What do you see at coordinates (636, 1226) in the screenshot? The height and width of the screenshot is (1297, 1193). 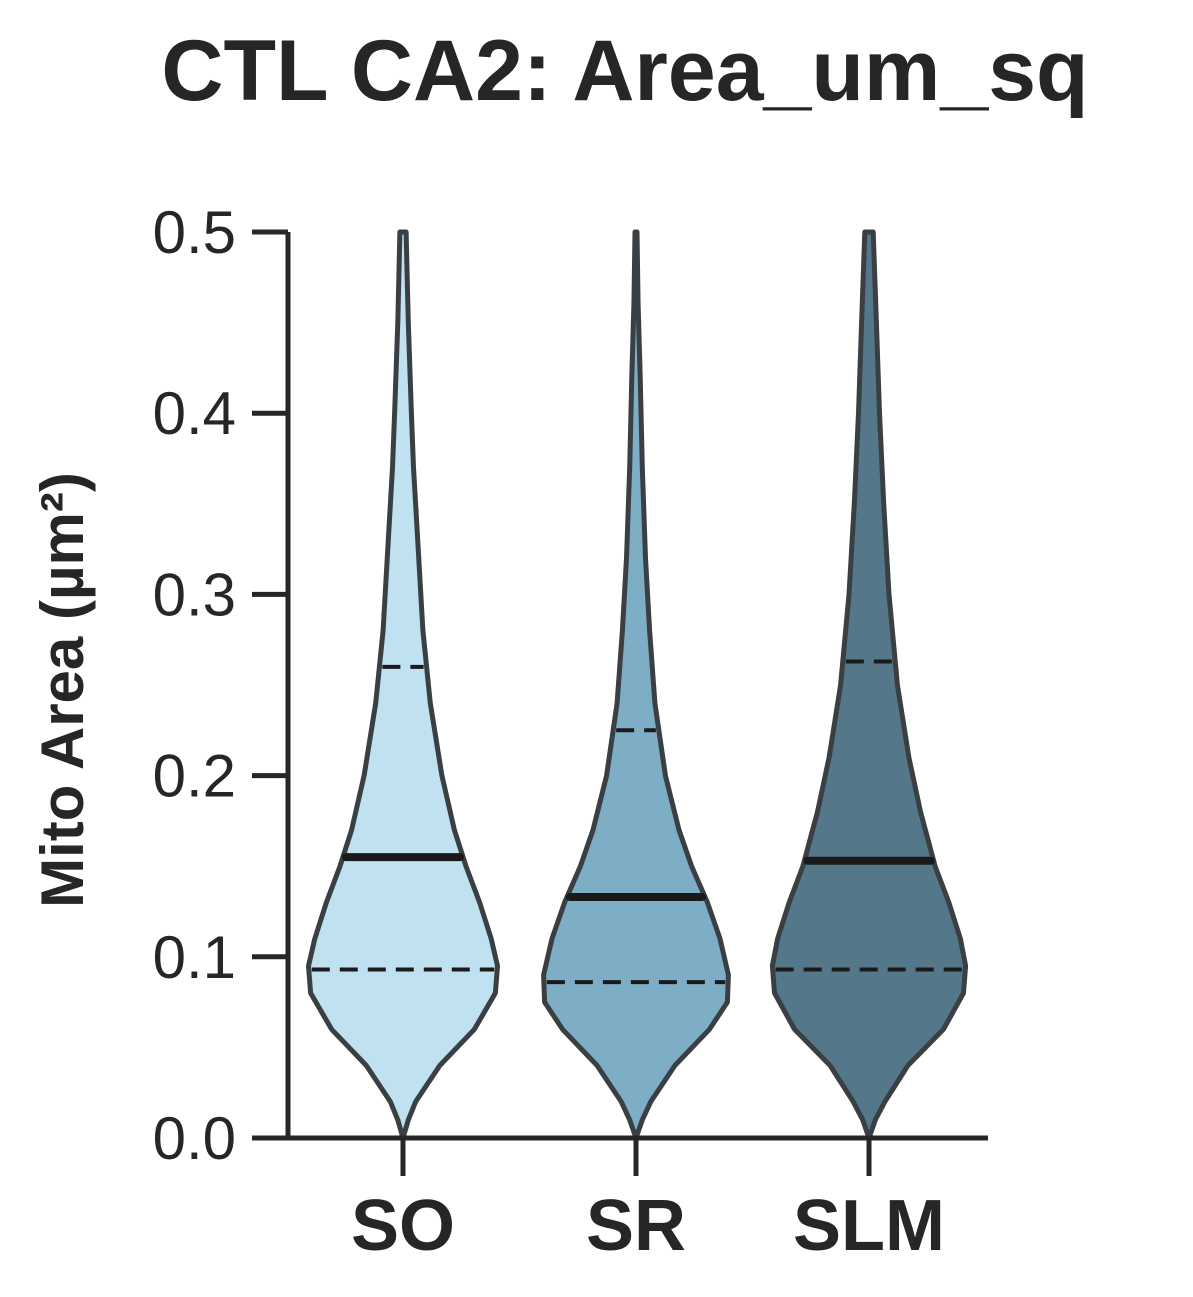 I see `x-tick-label-sr: SR` at bounding box center [636, 1226].